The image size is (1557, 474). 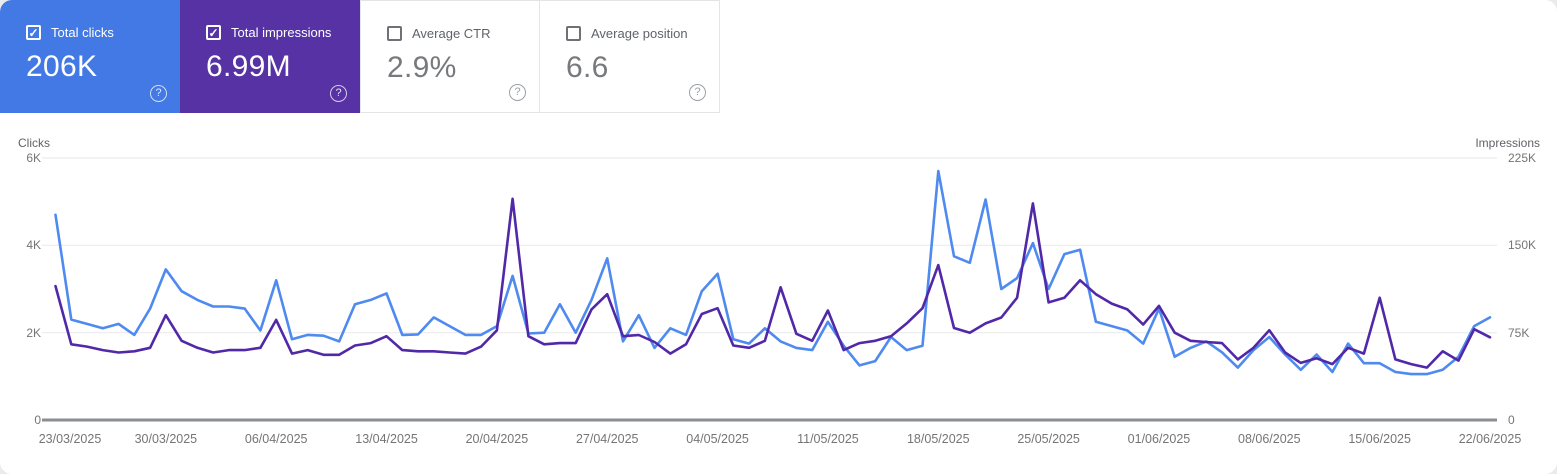 What do you see at coordinates (33, 332) in the screenshot?
I see `left-axis-tick: 2K` at bounding box center [33, 332].